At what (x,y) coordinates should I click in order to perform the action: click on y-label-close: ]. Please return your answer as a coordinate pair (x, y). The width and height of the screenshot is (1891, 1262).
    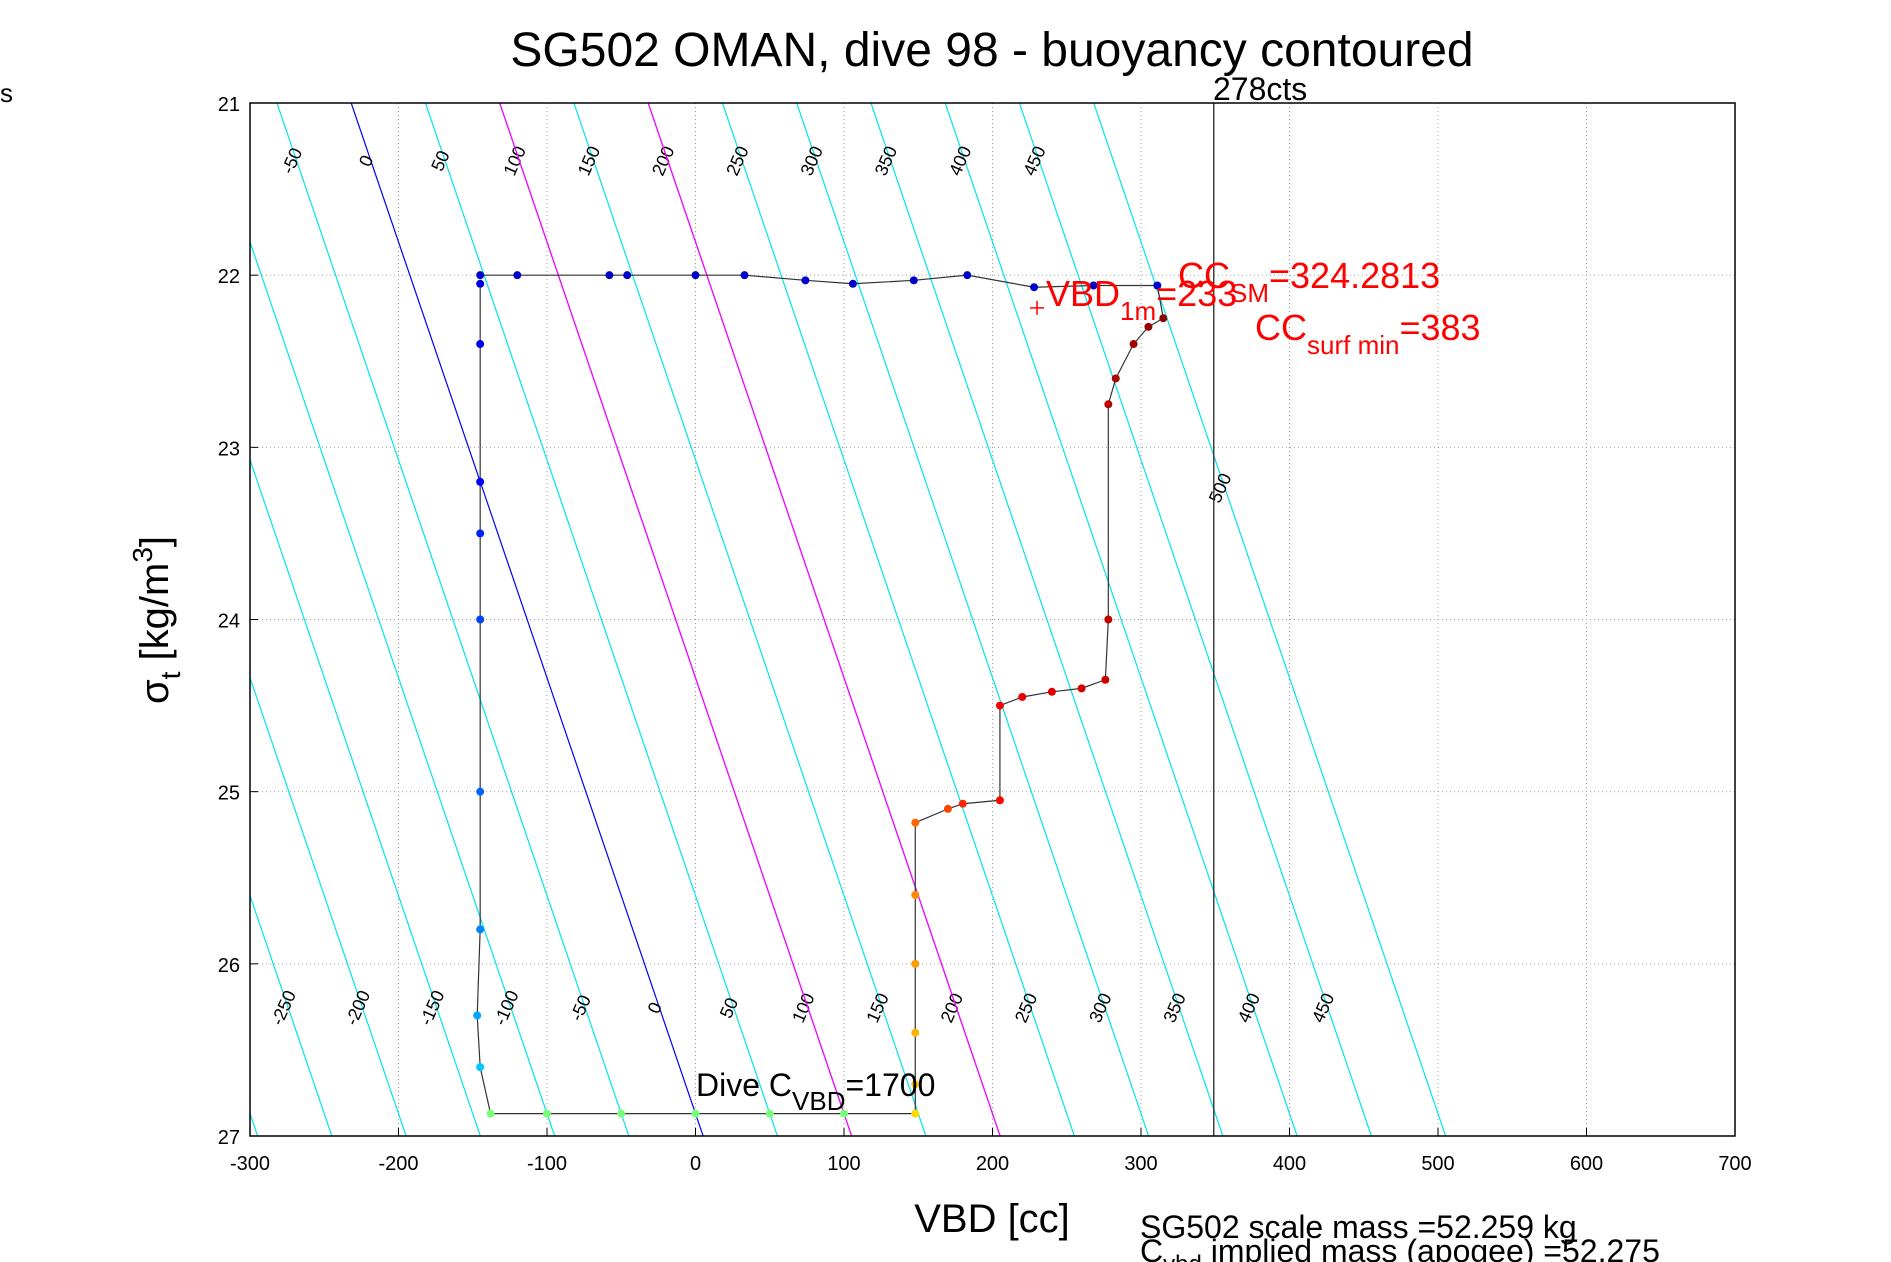
    Looking at the image, I should click on (155, 541).